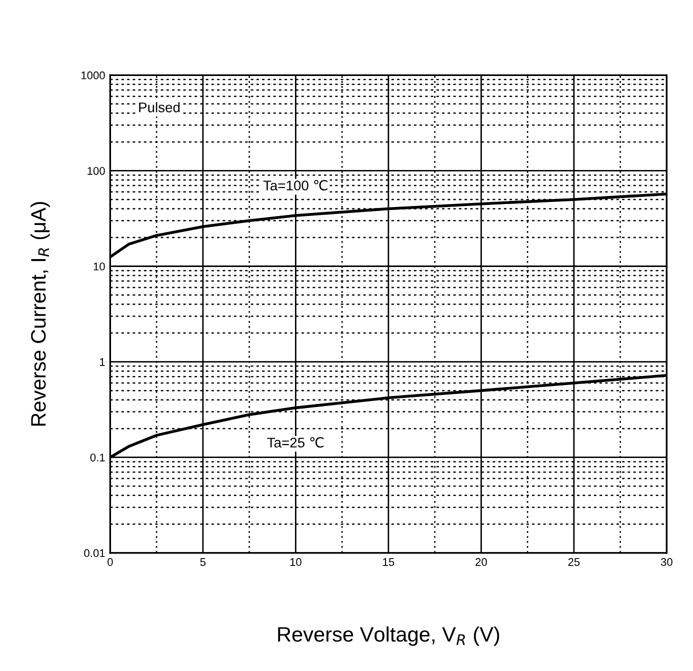 This screenshot has width=693, height=671. Describe the element at coordinates (40, 314) in the screenshot. I see `y-axis-title: Reverse Current, I$_{R}$ (μA)` at that location.